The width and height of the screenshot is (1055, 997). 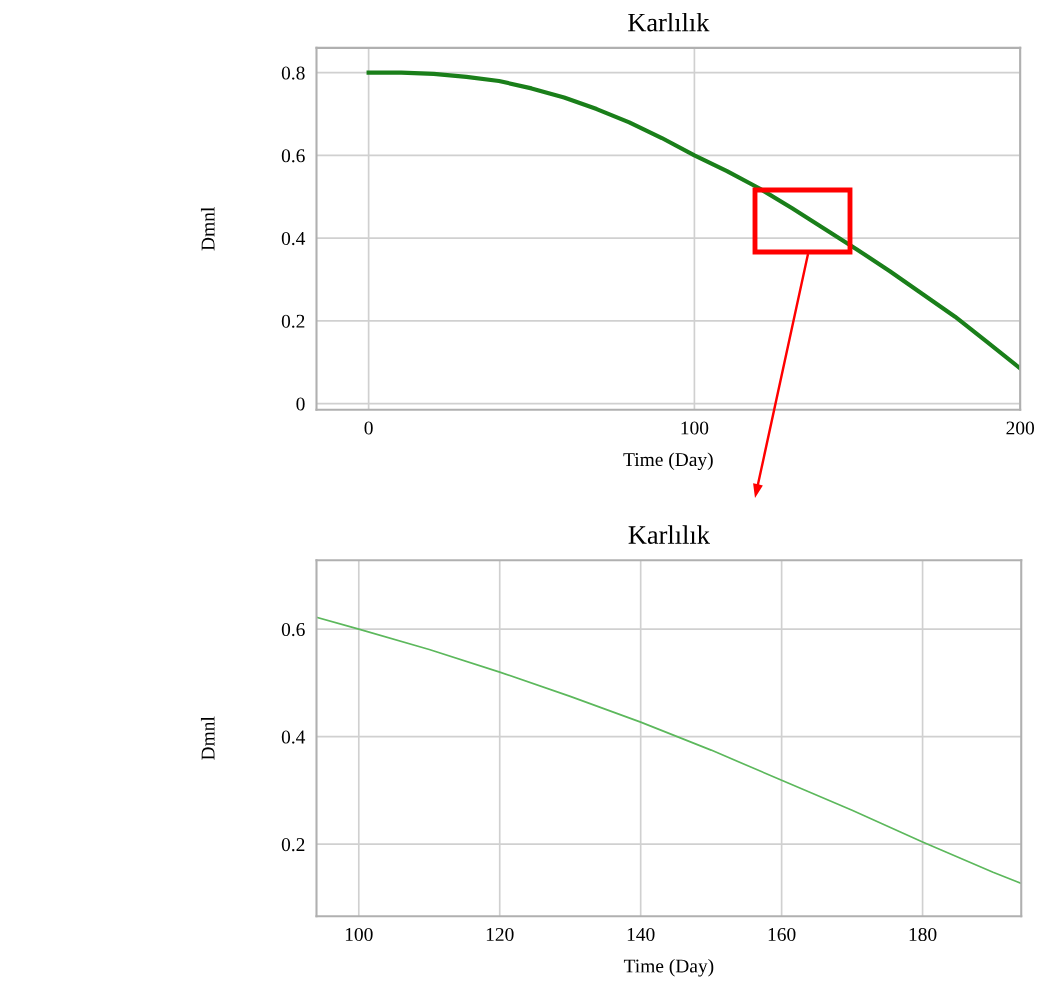 What do you see at coordinates (500, 934) in the screenshot?
I see `x-tick-label: 120` at bounding box center [500, 934].